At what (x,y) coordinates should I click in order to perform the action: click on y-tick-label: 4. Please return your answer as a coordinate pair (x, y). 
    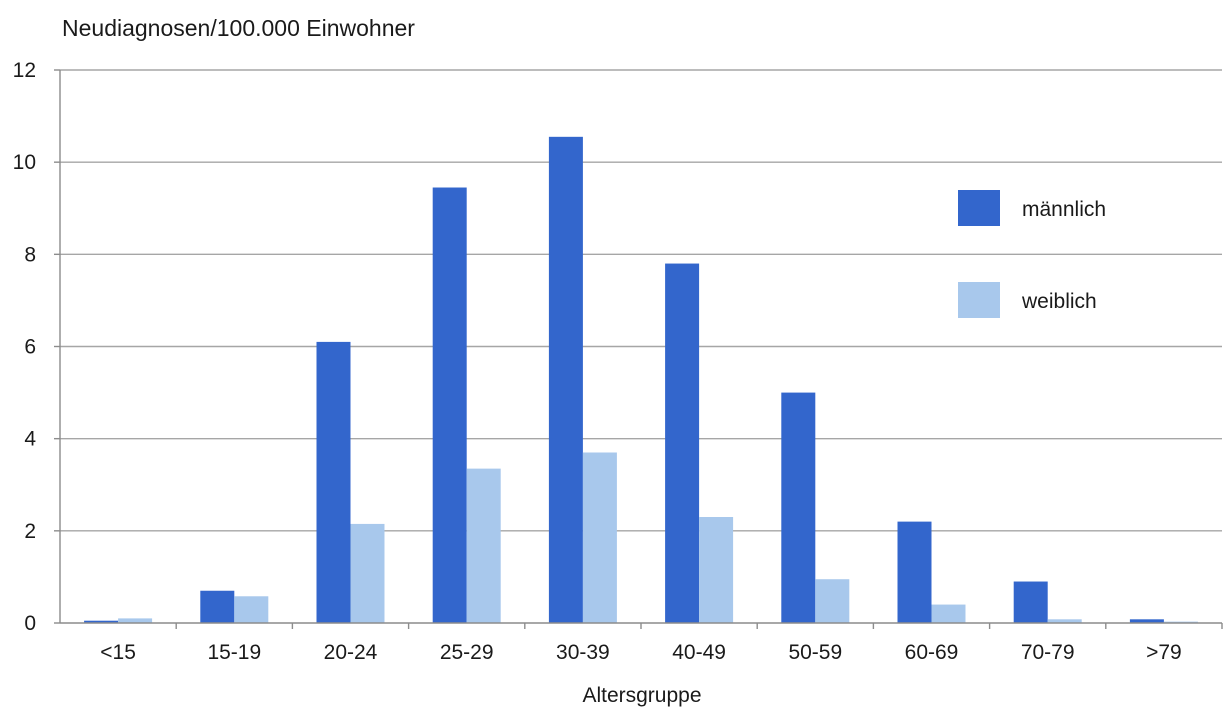
    Looking at the image, I should click on (30, 439).